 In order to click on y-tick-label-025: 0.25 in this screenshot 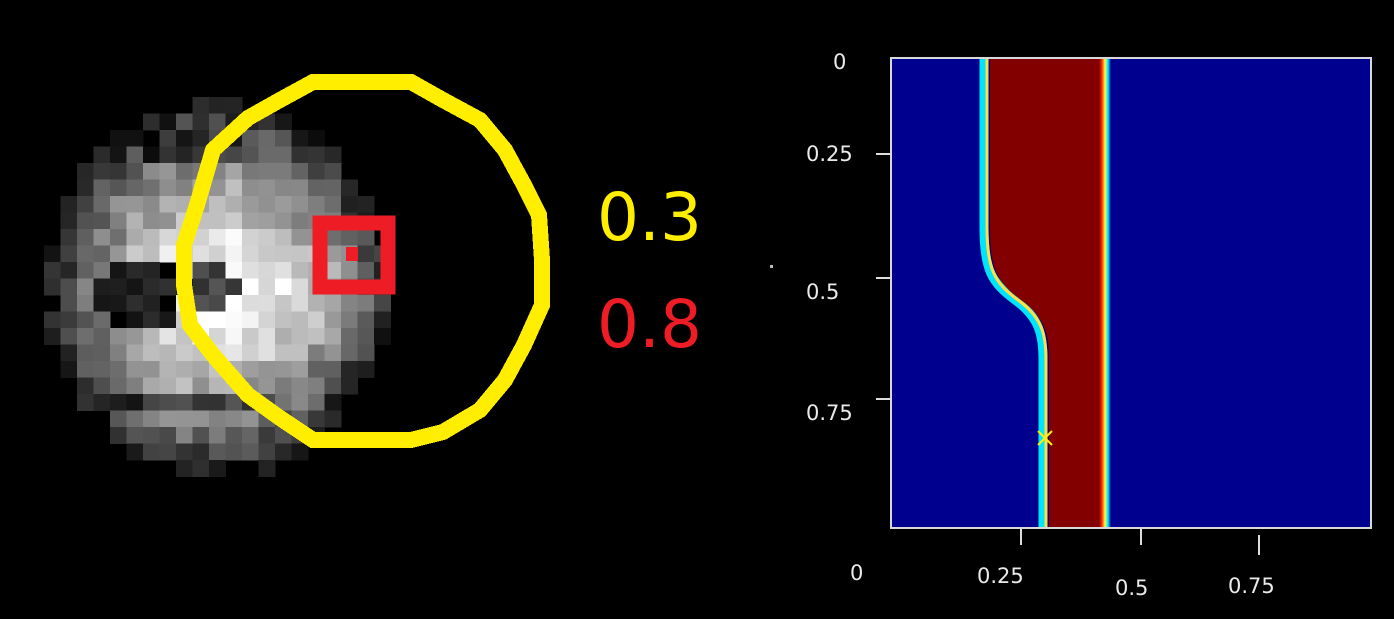, I will do `click(829, 154)`.